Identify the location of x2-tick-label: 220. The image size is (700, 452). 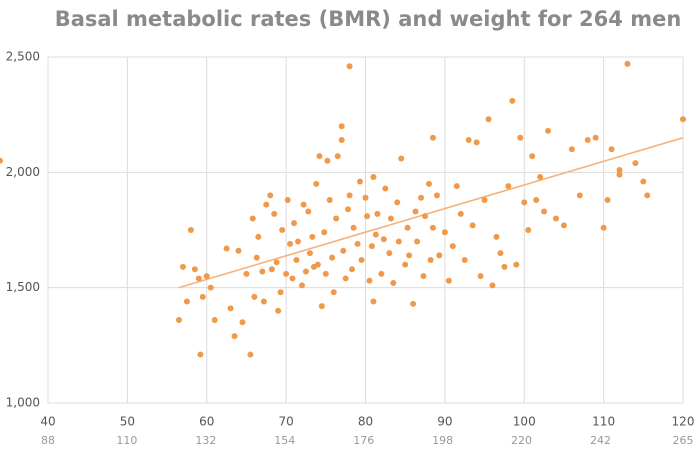
(521, 440).